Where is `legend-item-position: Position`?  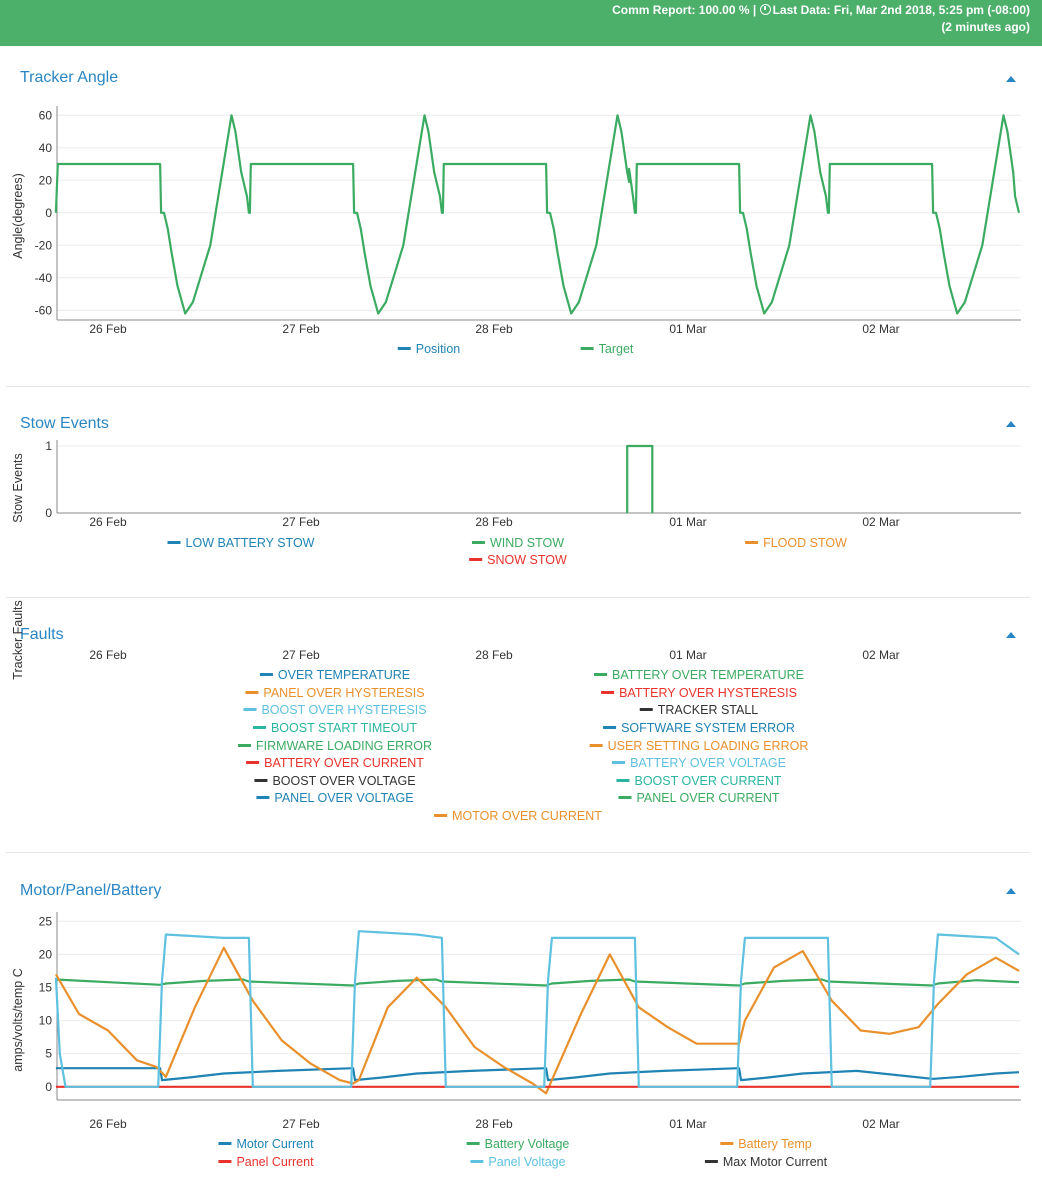
legend-item-position: Position is located at coordinates (429, 349).